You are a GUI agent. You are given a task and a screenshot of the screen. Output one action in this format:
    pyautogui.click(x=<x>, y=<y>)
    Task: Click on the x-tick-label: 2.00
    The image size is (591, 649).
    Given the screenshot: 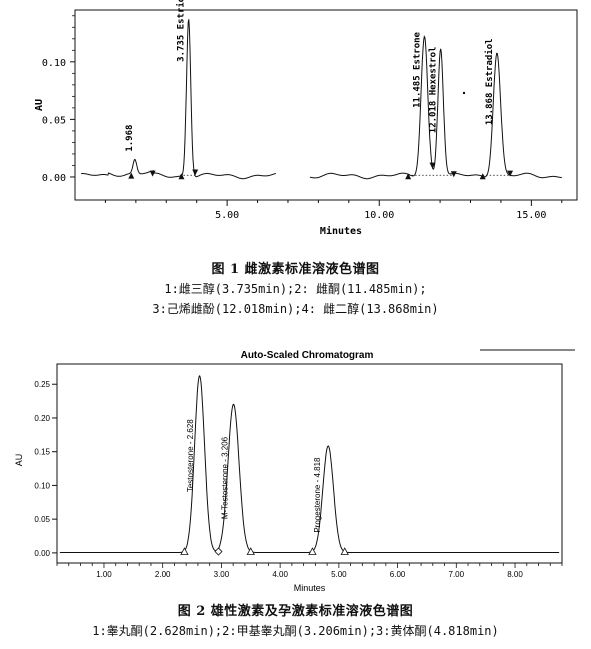 What is the action you would take?
    pyautogui.click(x=163, y=574)
    